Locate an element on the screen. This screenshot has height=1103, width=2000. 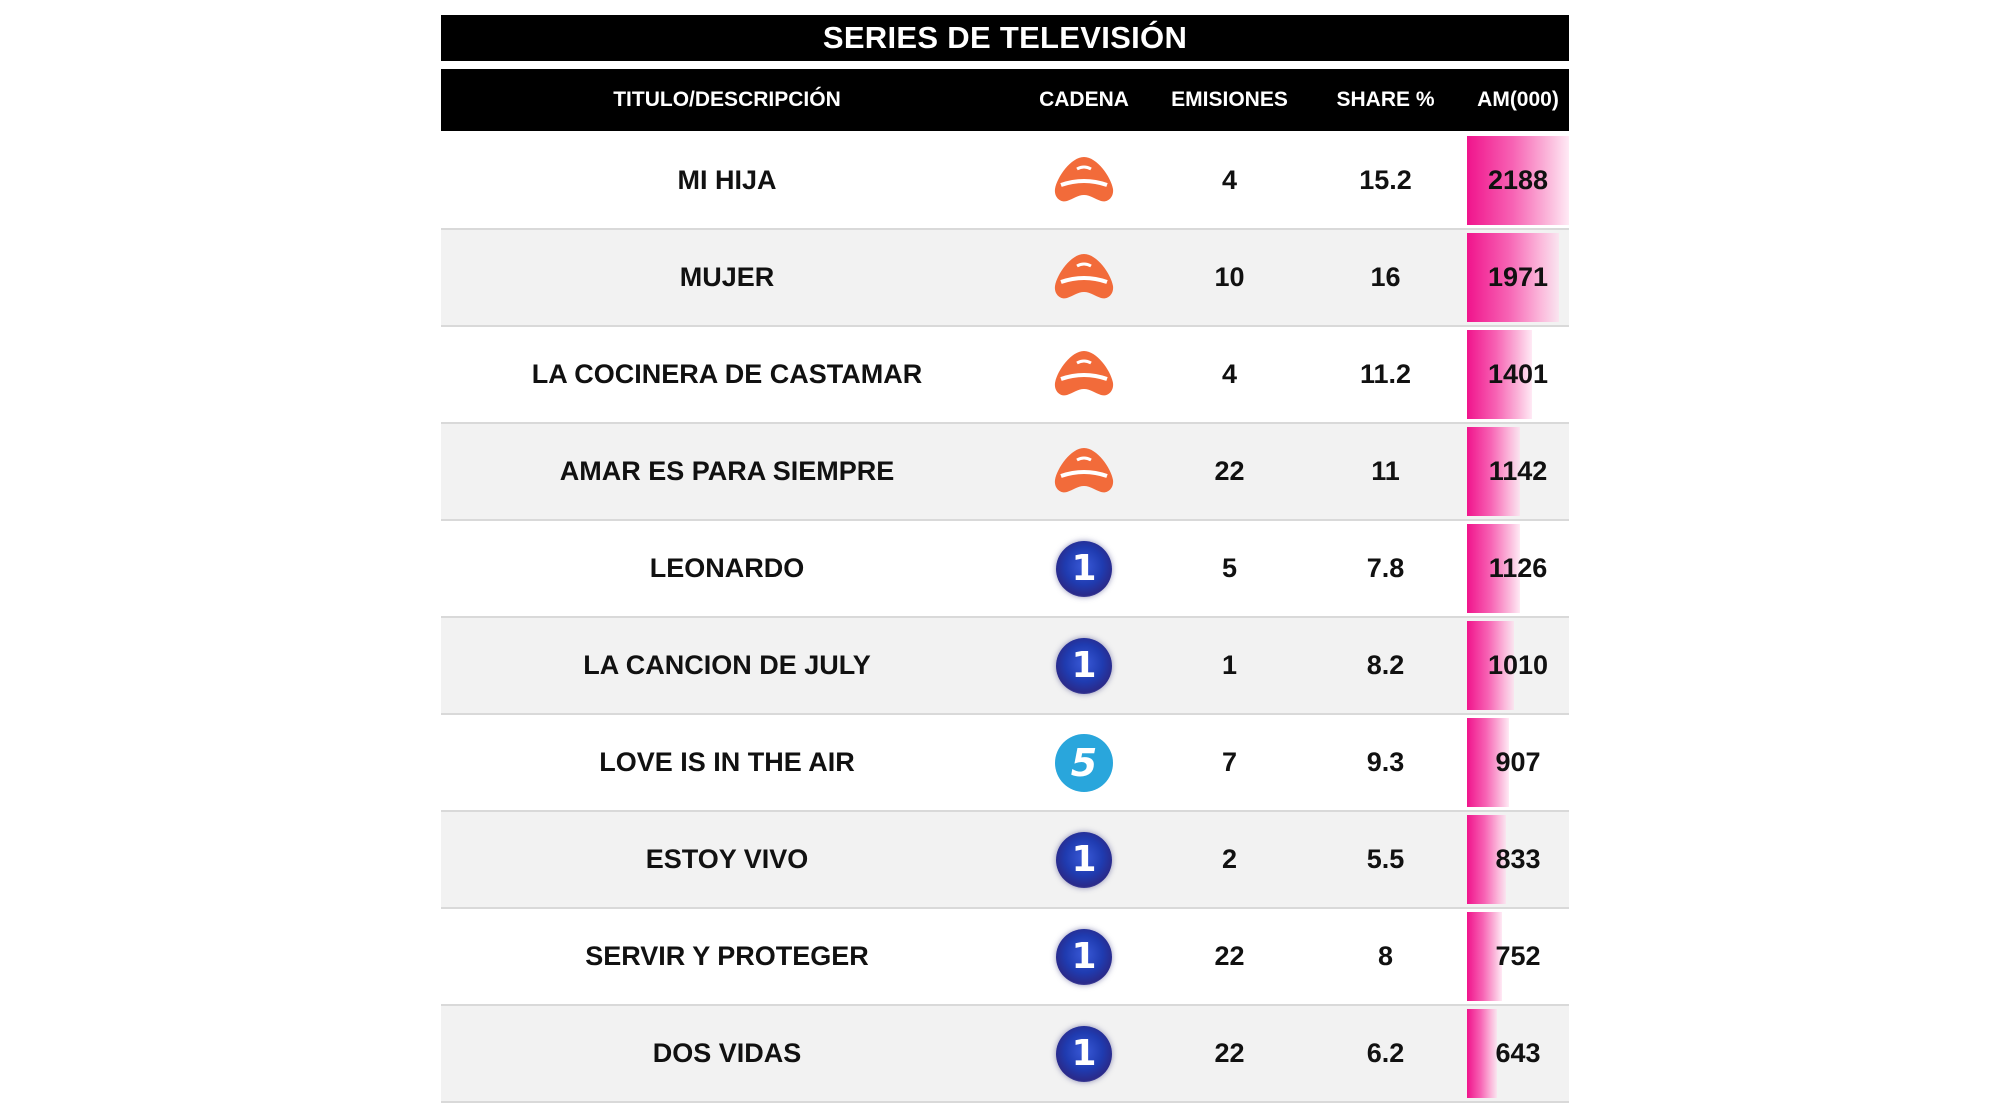
emissions-value: 1 is located at coordinates (1229, 665).